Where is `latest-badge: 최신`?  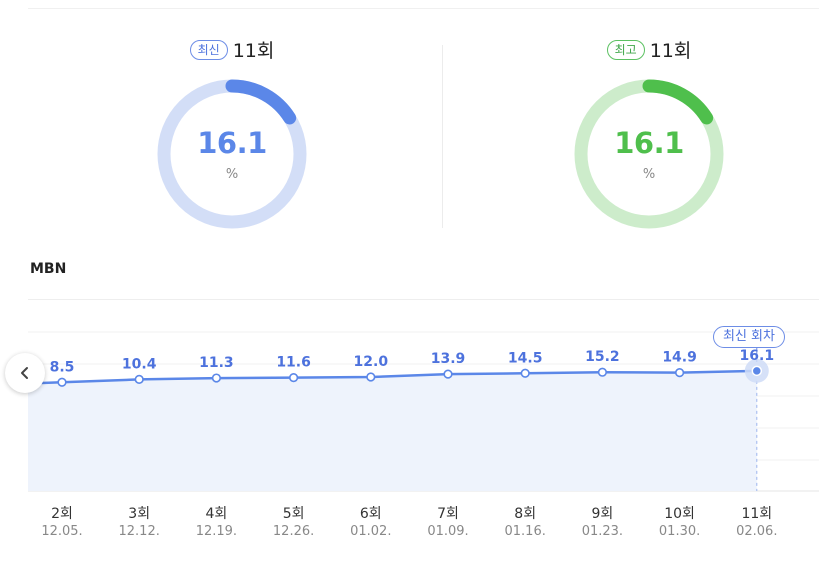
latest-badge: 최신 is located at coordinates (208, 49).